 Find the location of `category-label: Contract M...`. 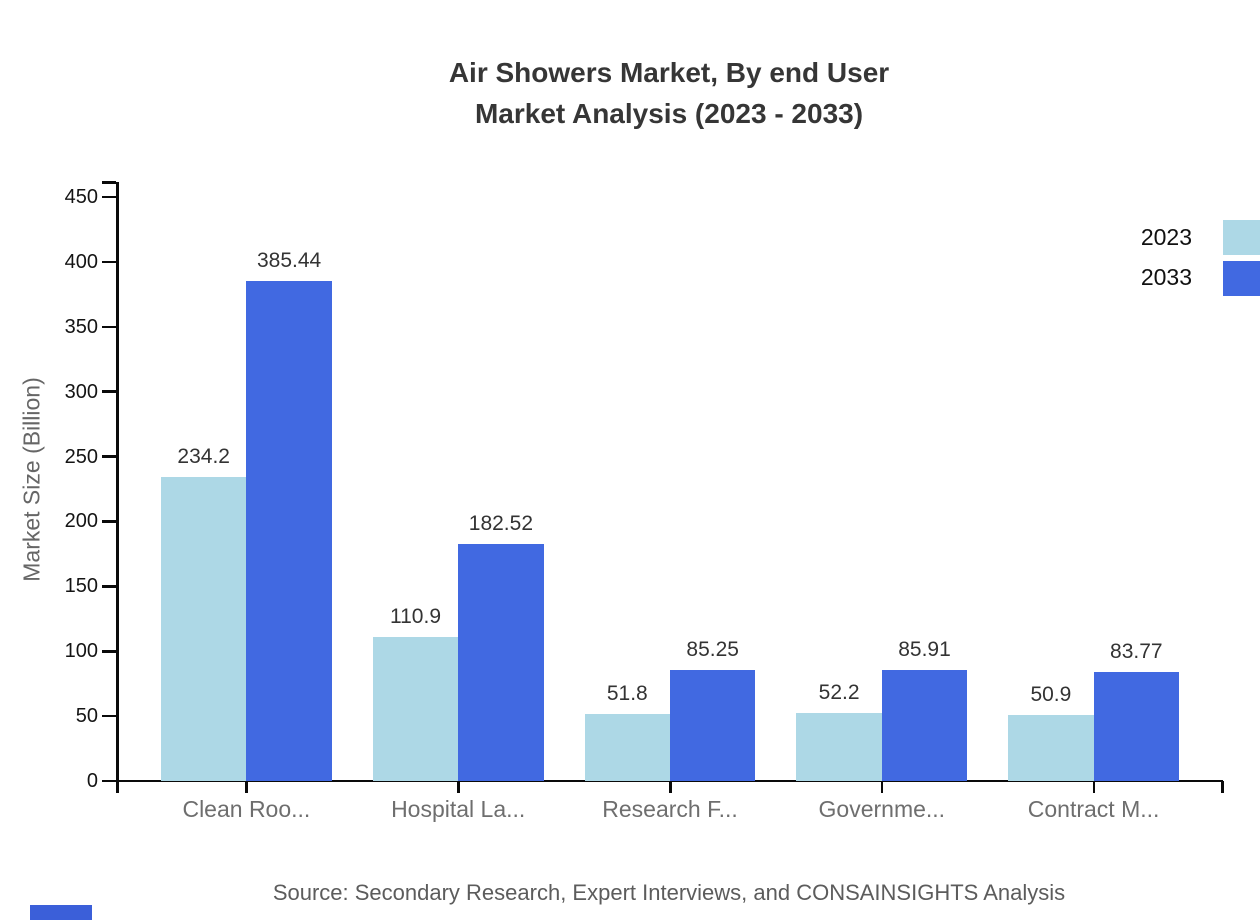

category-label: Contract M... is located at coordinates (1093, 809).